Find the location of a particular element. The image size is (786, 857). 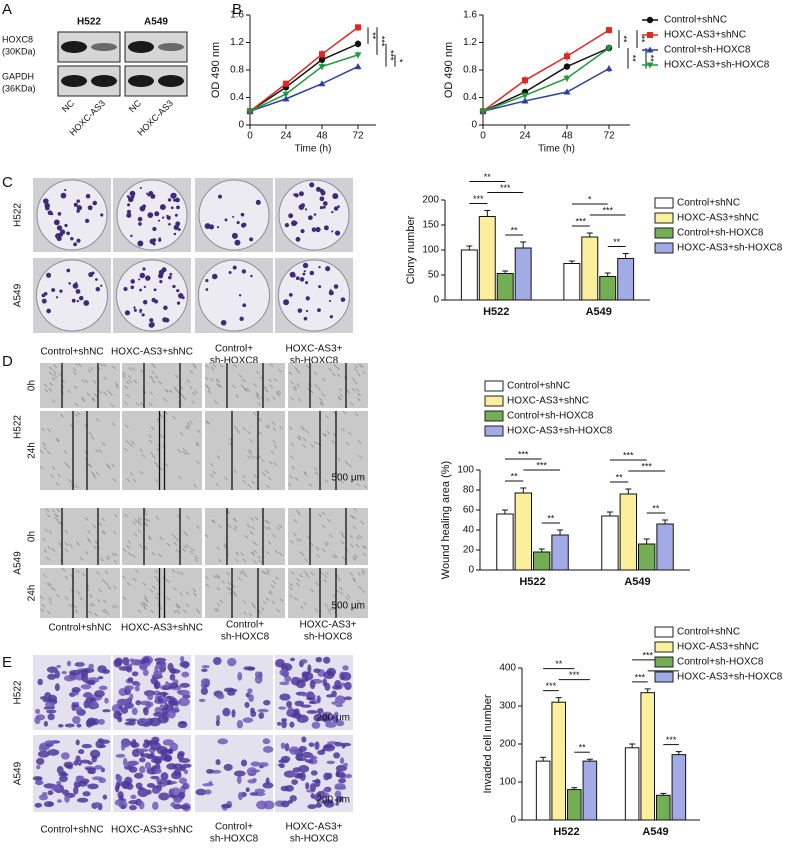

significance-label: ** is located at coordinates (515, 230).